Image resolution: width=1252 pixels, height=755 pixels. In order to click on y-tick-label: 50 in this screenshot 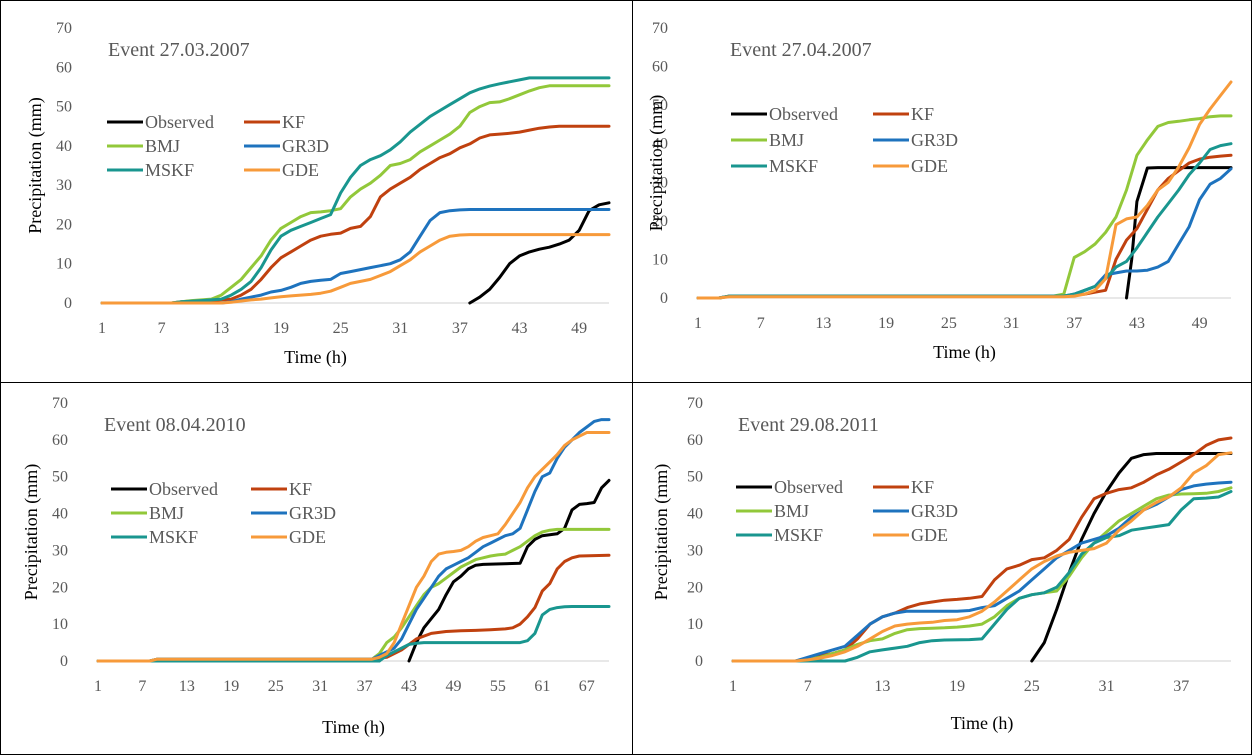, I will do `click(64, 107)`.